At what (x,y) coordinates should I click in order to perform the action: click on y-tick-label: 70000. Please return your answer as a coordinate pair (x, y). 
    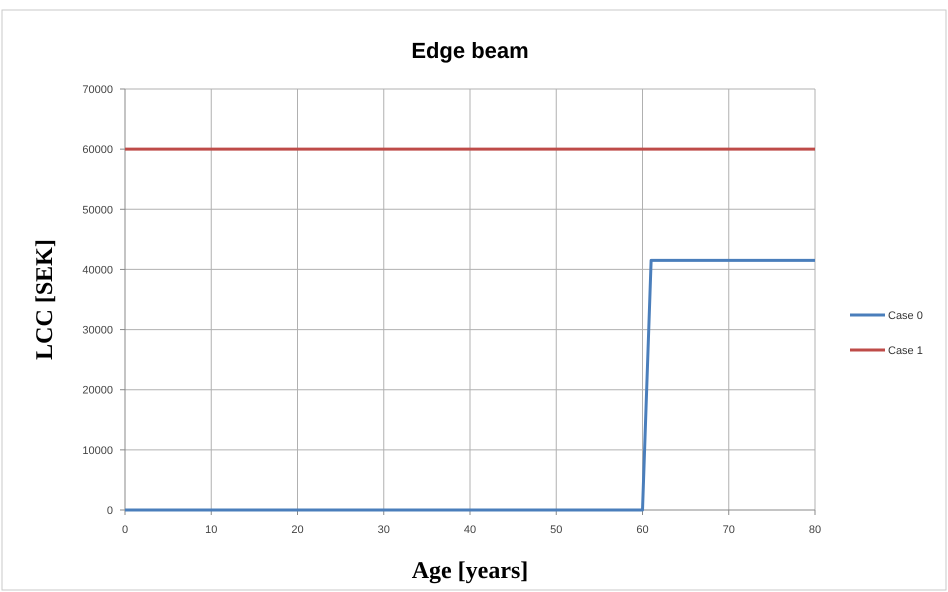
    Looking at the image, I should click on (97, 90).